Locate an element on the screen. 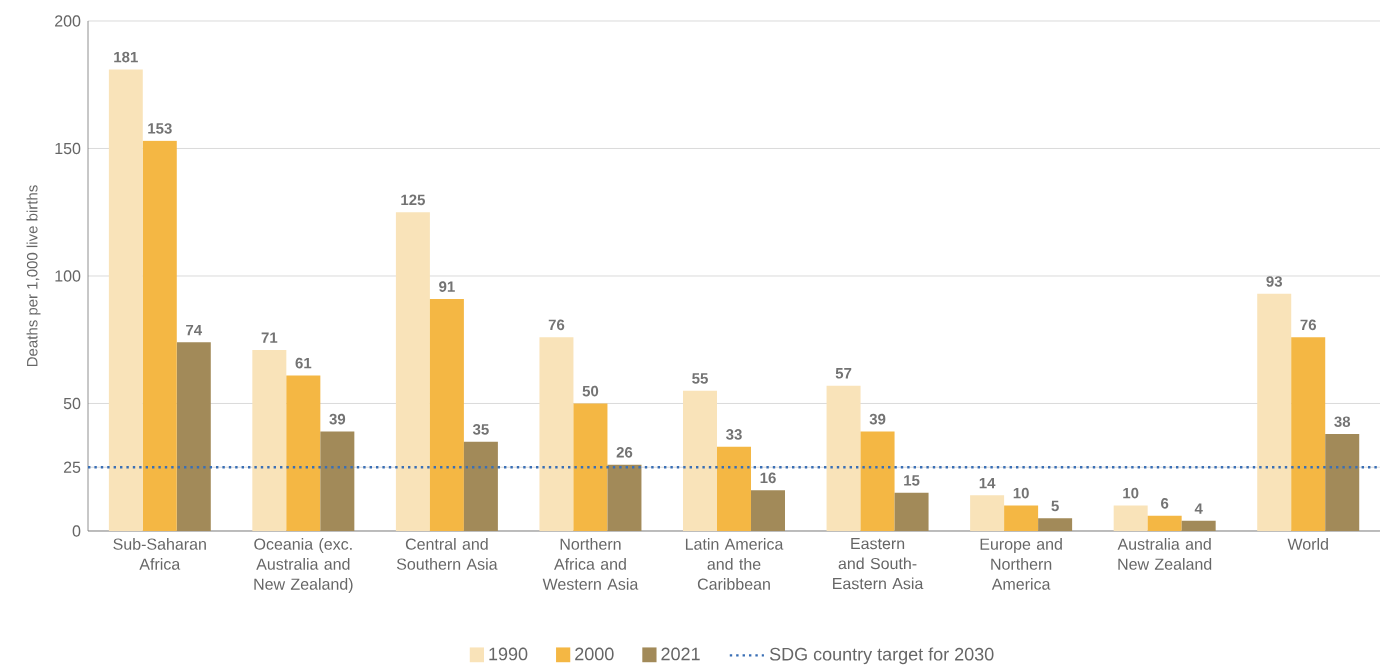 The image size is (1381, 667). legend-label: 2000 is located at coordinates (594, 654).